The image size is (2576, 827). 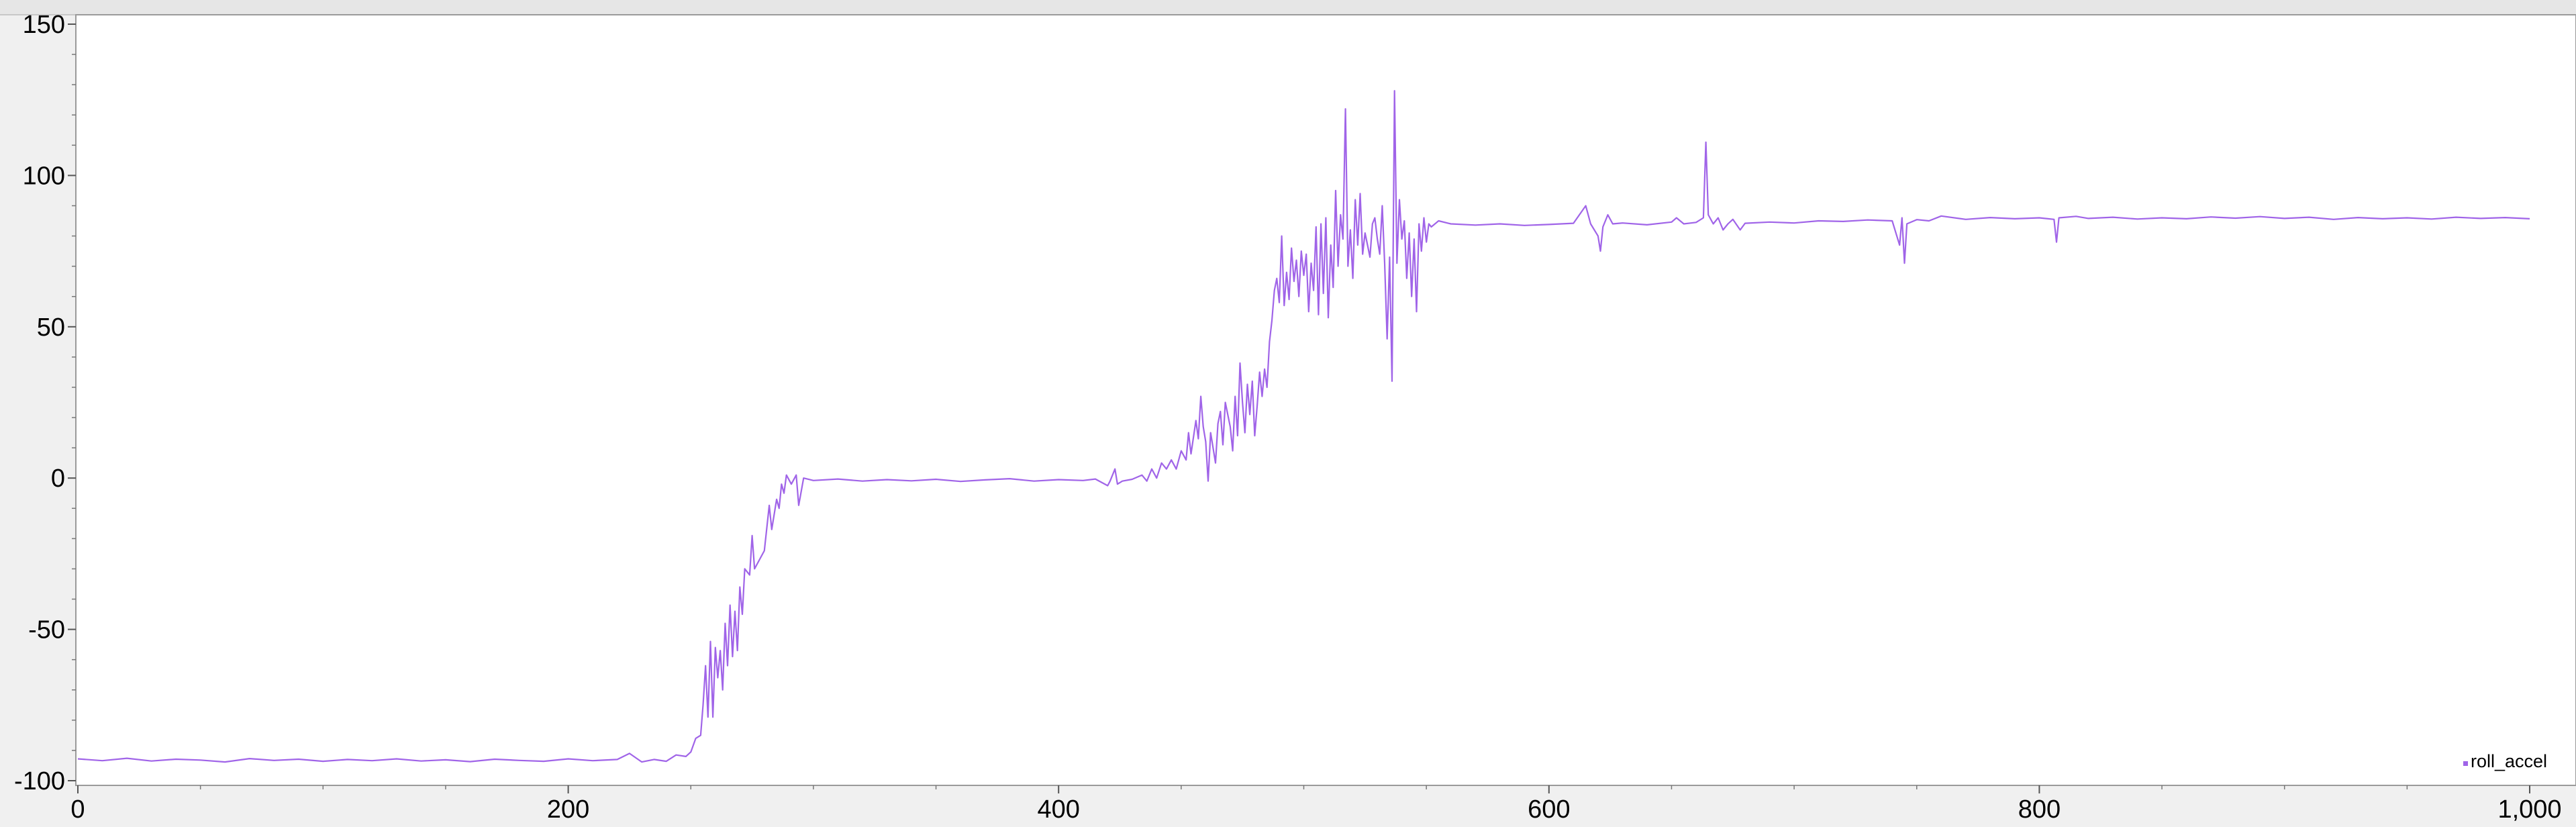 What do you see at coordinates (2465, 763) in the screenshot?
I see `legend-swatch-roll-accel` at bounding box center [2465, 763].